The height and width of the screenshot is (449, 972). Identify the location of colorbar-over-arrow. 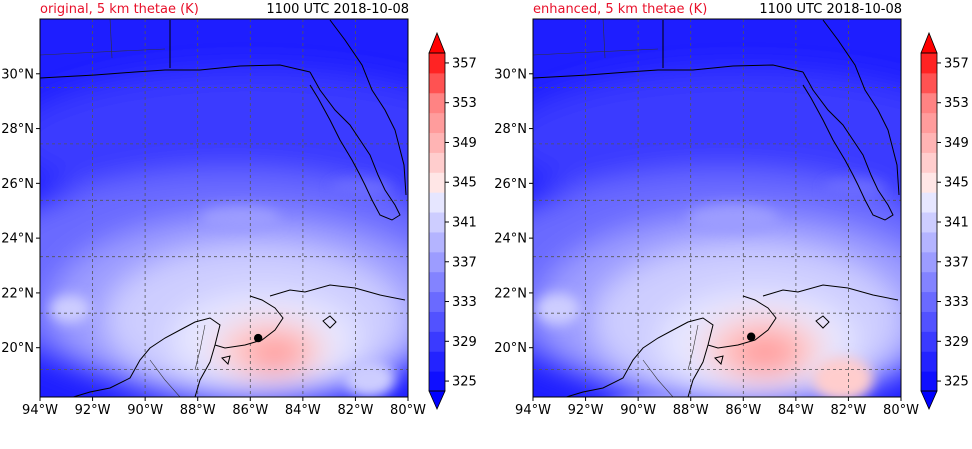
(437, 42).